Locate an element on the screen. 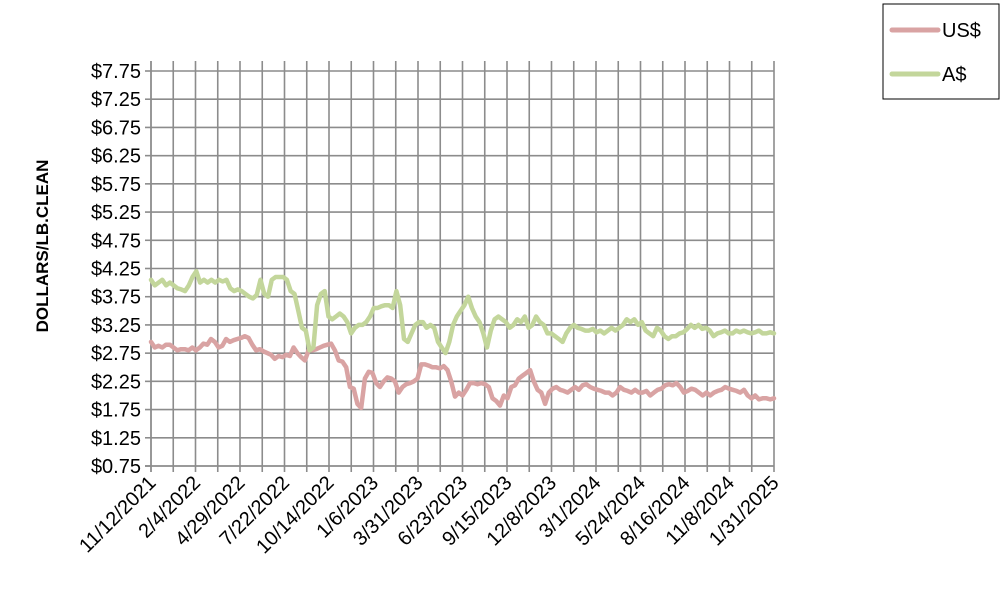  y-tick-label: $6.25 is located at coordinates (116, 157).